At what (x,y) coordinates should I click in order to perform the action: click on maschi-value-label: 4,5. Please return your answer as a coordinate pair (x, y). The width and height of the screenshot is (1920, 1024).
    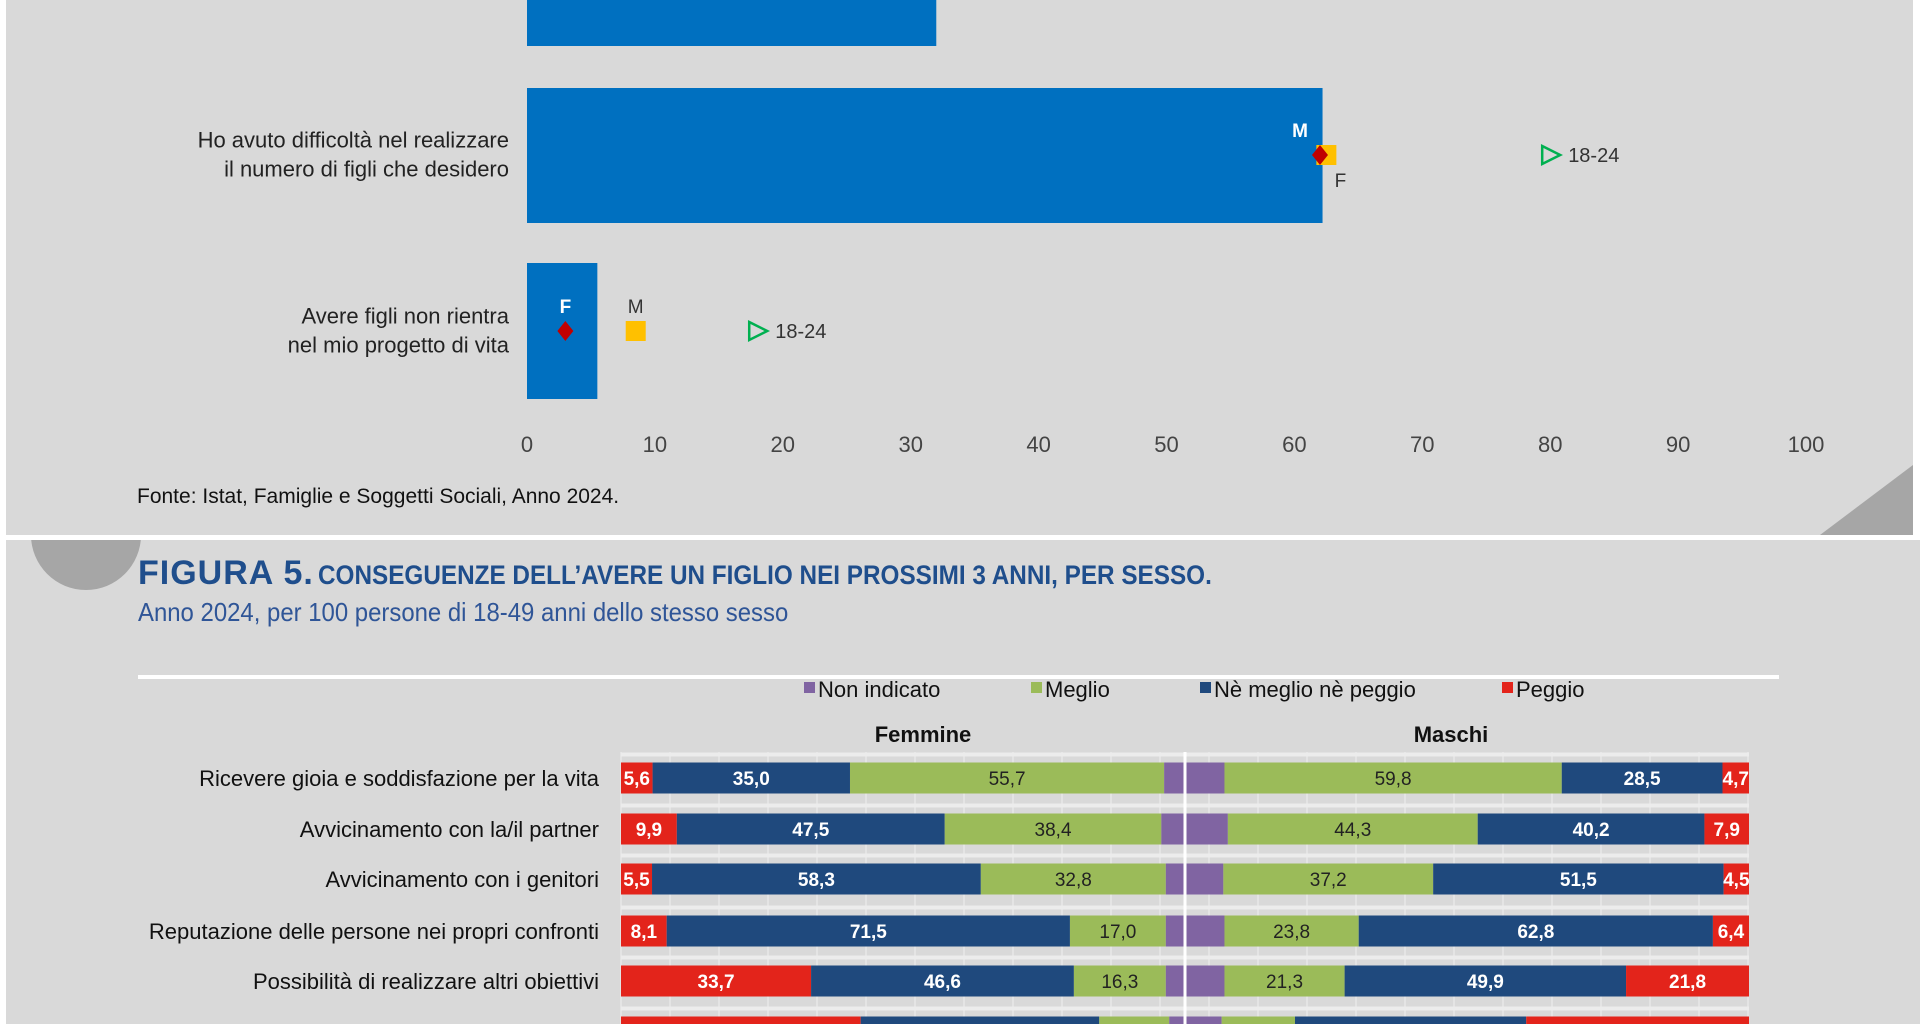
    Looking at the image, I should click on (1736, 880).